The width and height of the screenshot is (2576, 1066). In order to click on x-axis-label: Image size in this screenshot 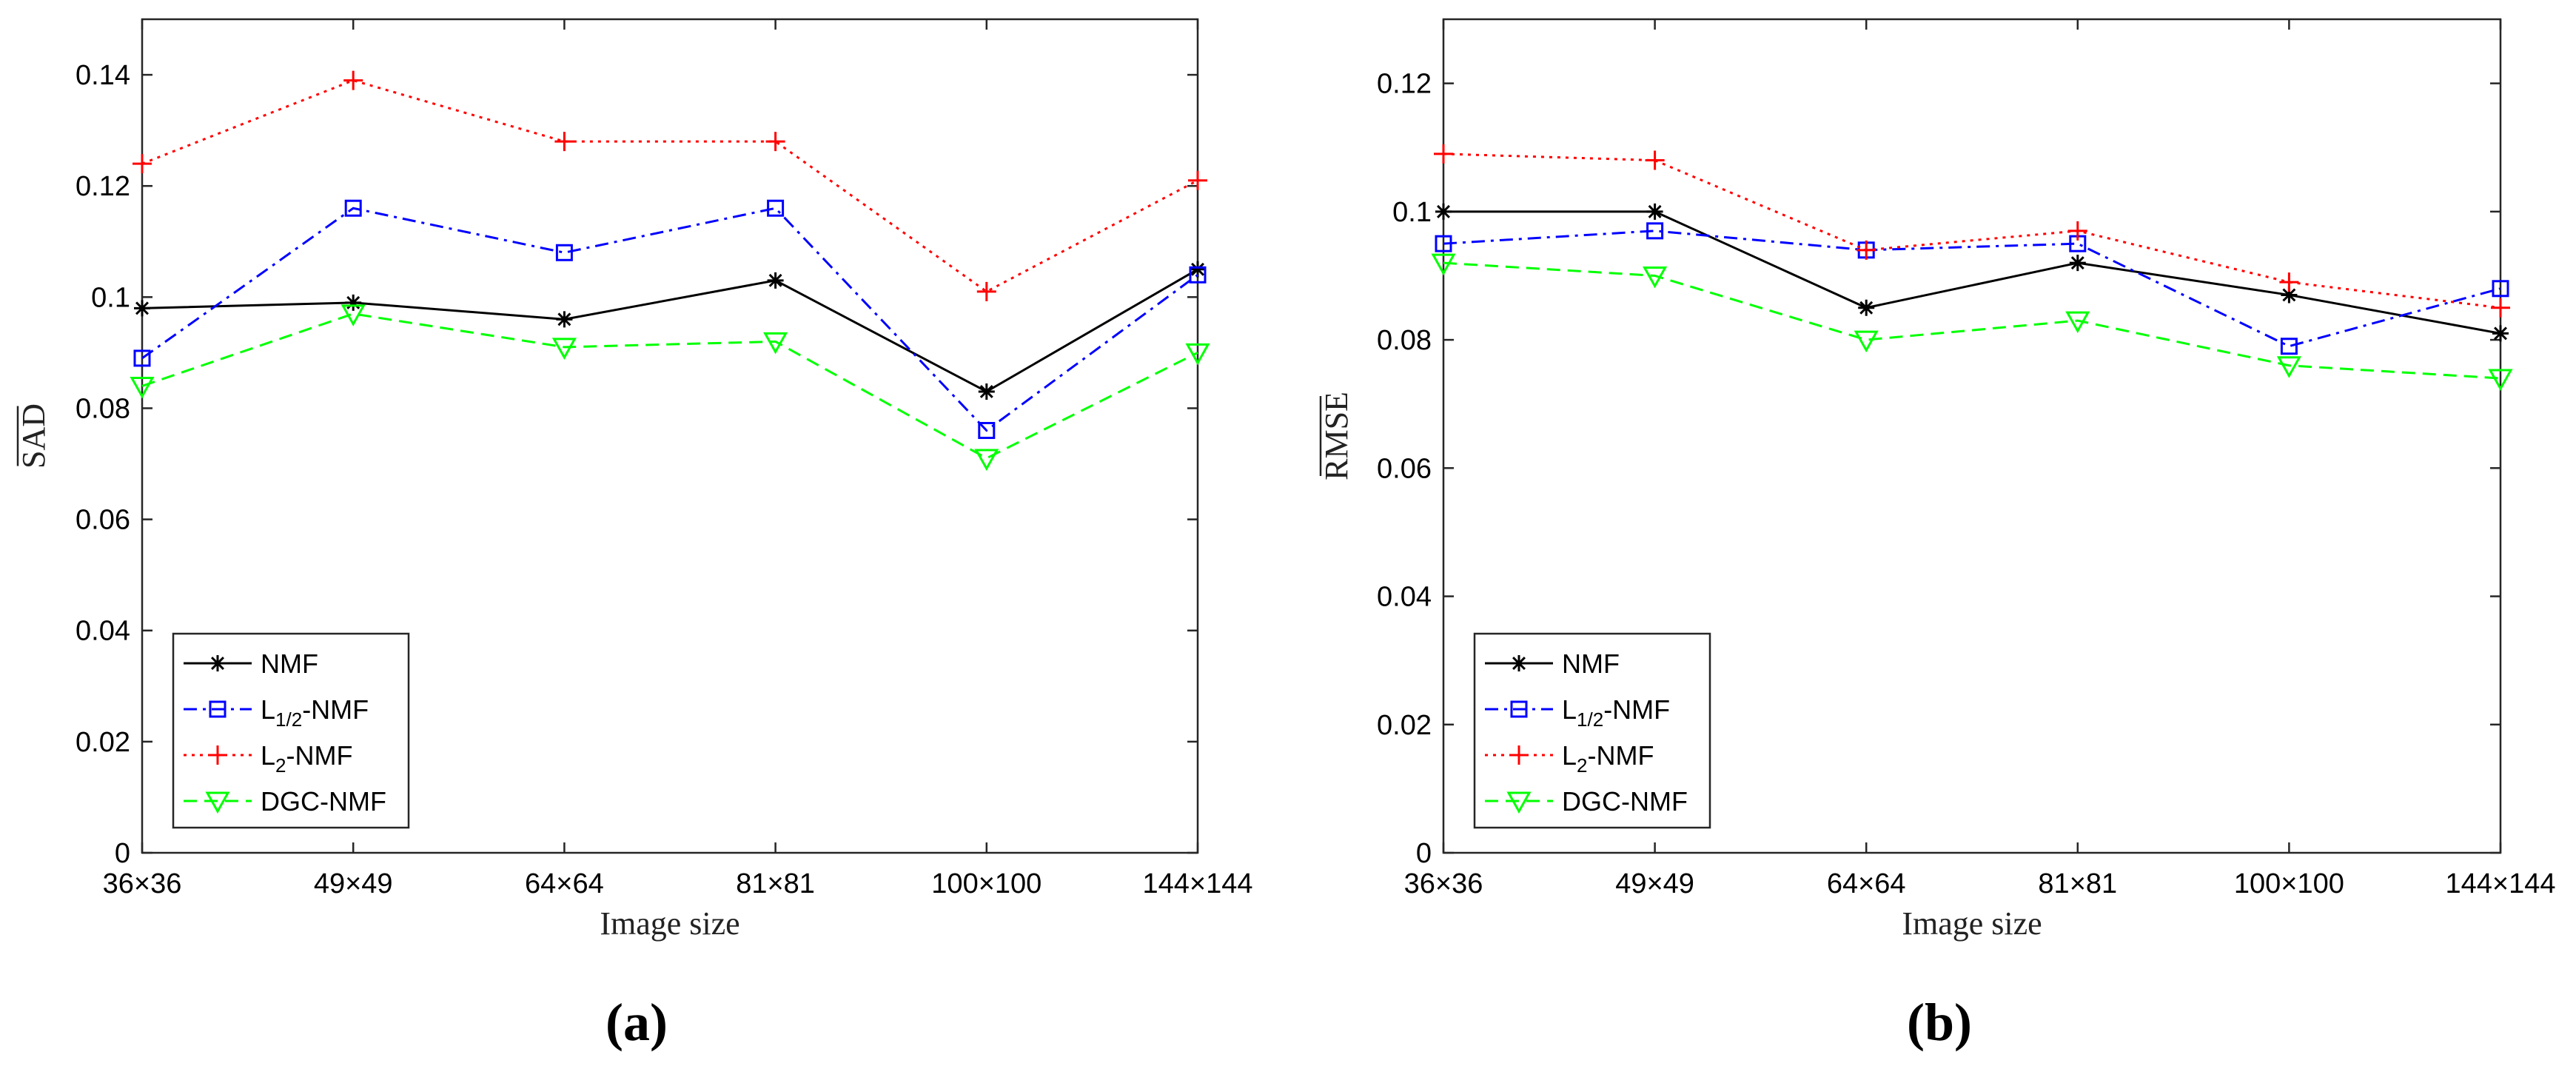, I will do `click(1972, 923)`.